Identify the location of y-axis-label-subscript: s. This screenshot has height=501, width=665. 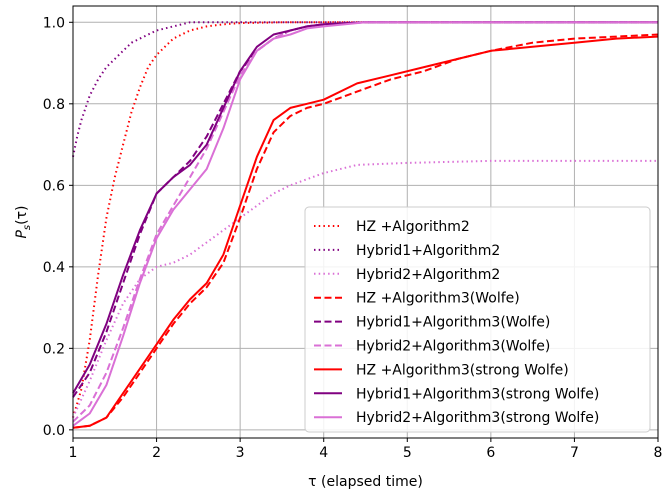
(27, 227).